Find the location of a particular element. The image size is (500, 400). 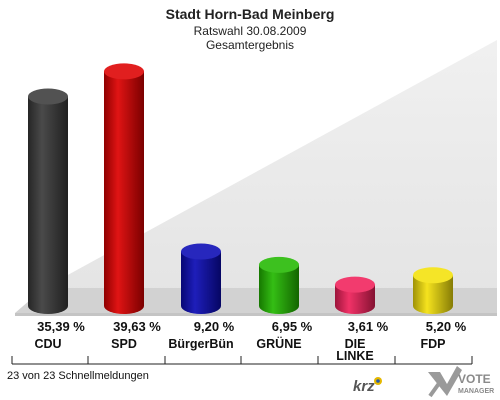

value-label: 5,20 % is located at coordinates (446, 326).